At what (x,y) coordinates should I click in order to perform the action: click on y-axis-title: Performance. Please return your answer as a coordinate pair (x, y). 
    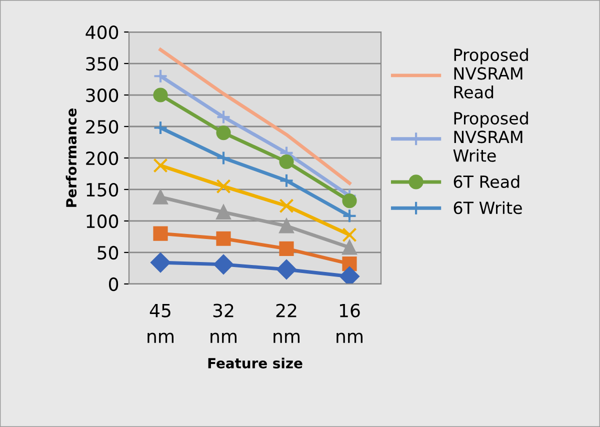
    Looking at the image, I should click on (71, 157).